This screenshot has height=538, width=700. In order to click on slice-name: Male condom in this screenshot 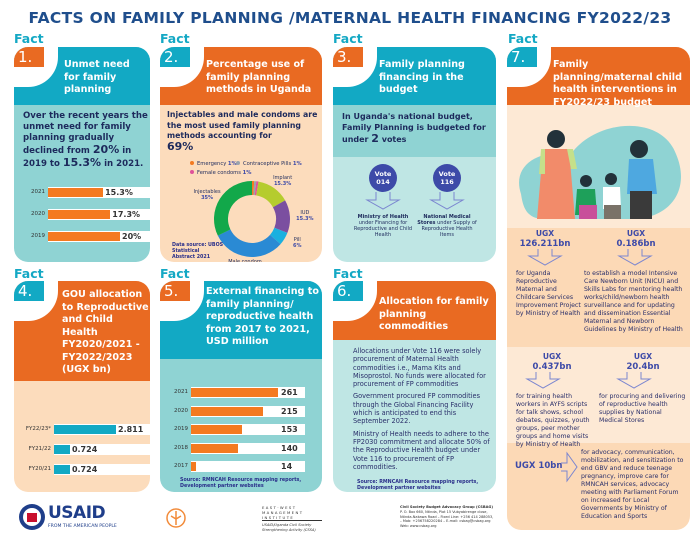, I will do `click(245, 260)`.